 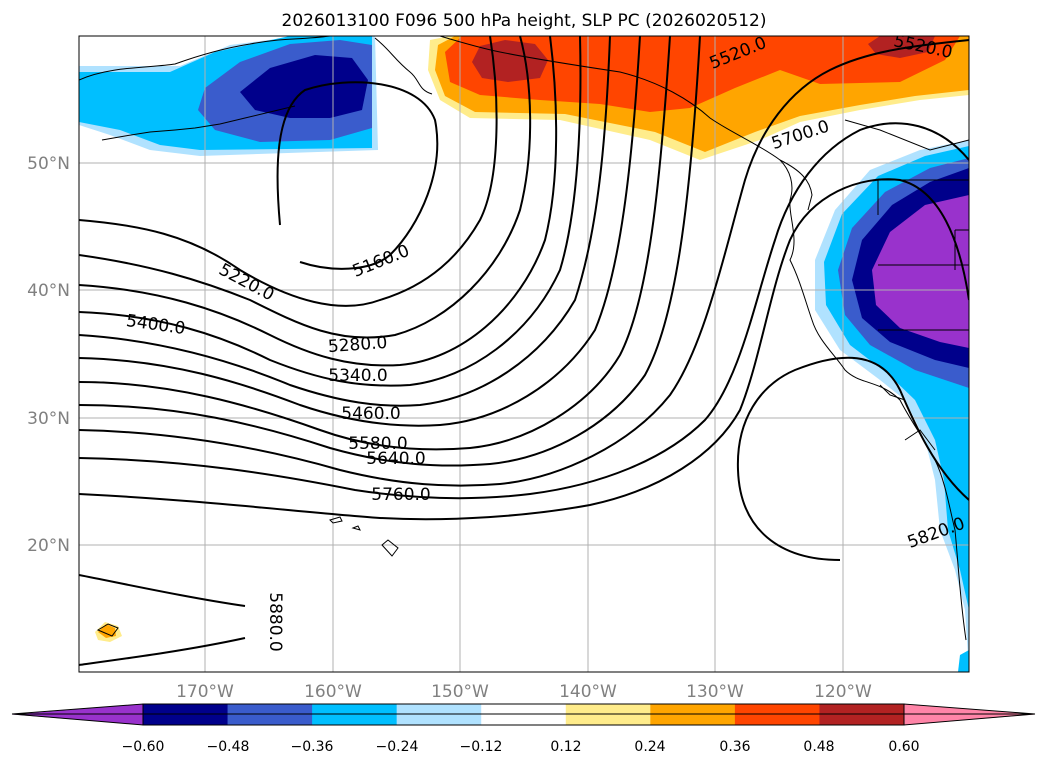 I want to click on colorbar-tick-neg012: −0.12, so click(x=481, y=747).